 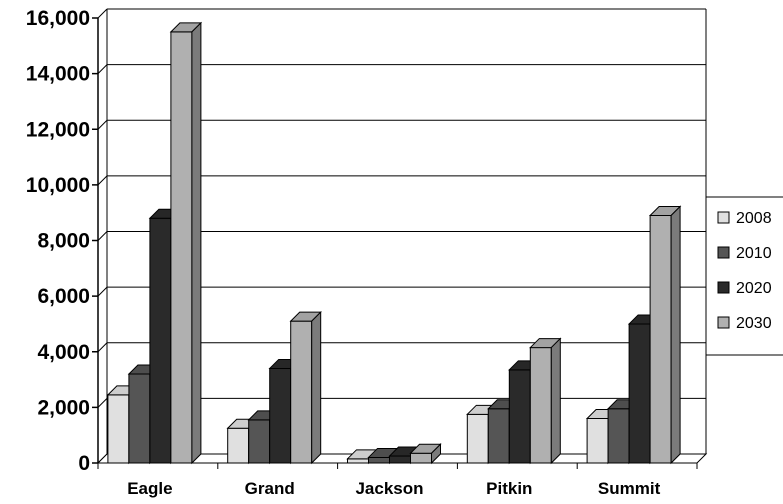 What do you see at coordinates (629, 488) in the screenshot?
I see `x-category-label: Summit` at bounding box center [629, 488].